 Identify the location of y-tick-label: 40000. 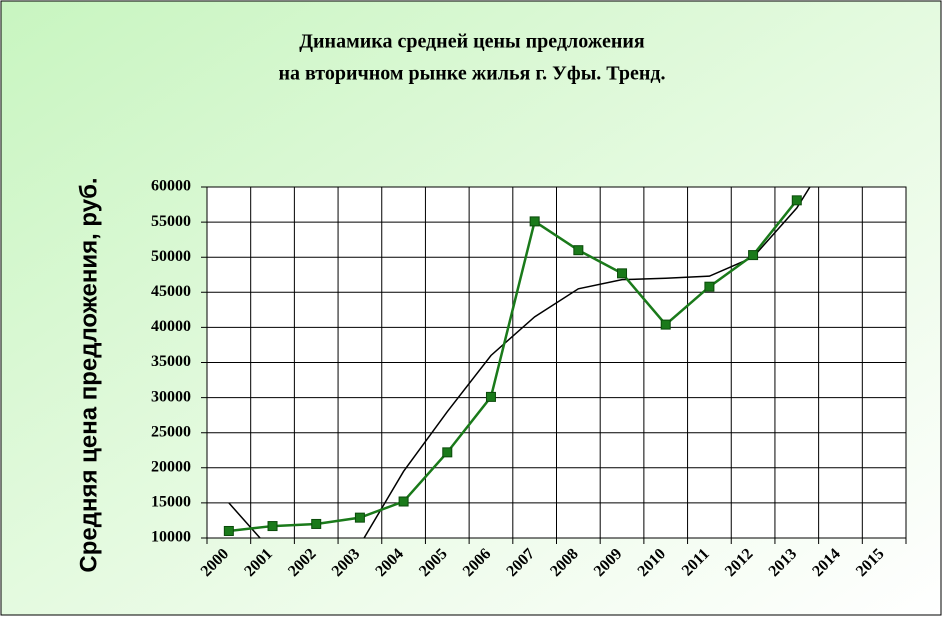
(171, 326).